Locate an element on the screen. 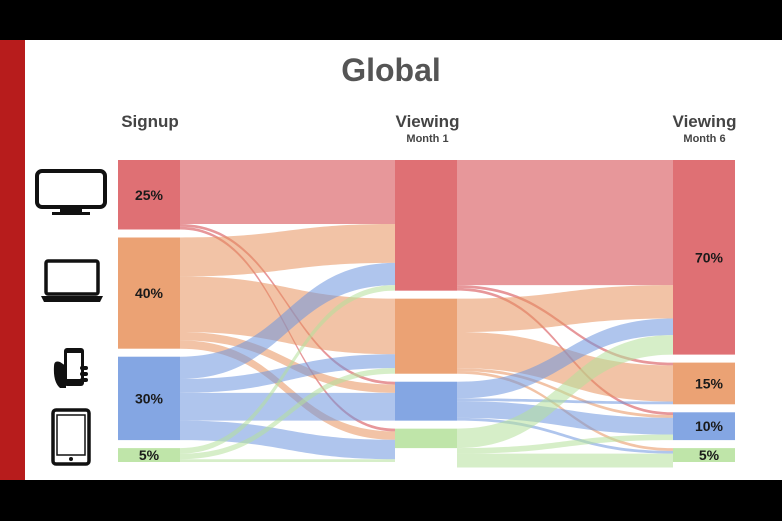 The image size is (782, 521). accent-bar is located at coordinates (12, 260).